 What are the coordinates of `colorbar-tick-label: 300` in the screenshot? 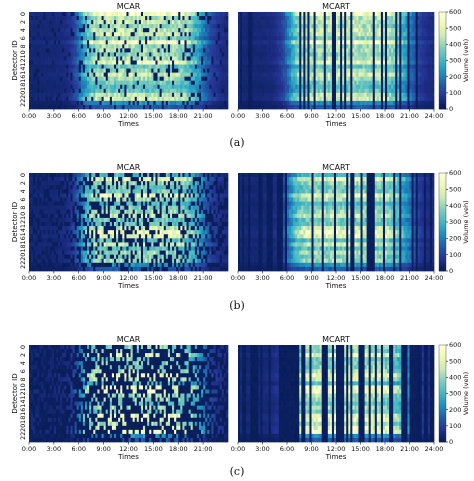 It's located at (455, 61).